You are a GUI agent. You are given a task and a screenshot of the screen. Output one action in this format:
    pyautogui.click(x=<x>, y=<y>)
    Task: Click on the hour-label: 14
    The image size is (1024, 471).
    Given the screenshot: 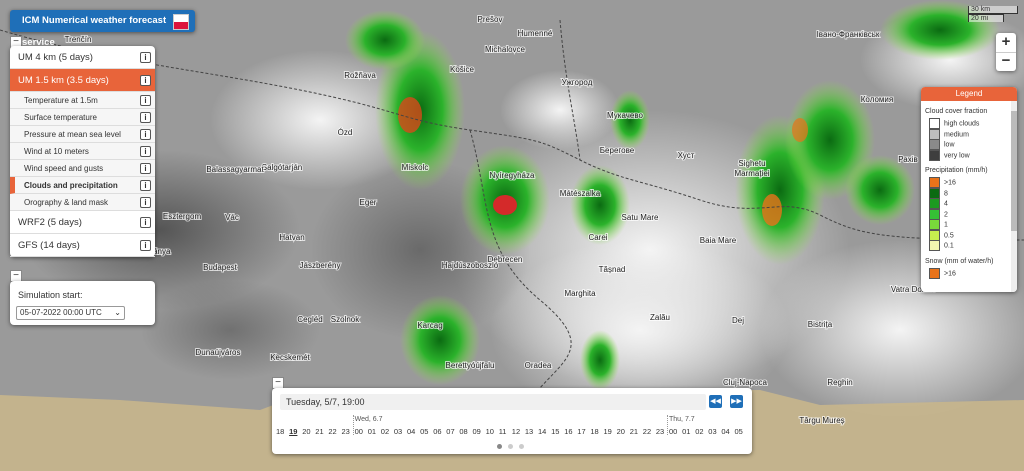 What is the action you would take?
    pyautogui.click(x=542, y=431)
    